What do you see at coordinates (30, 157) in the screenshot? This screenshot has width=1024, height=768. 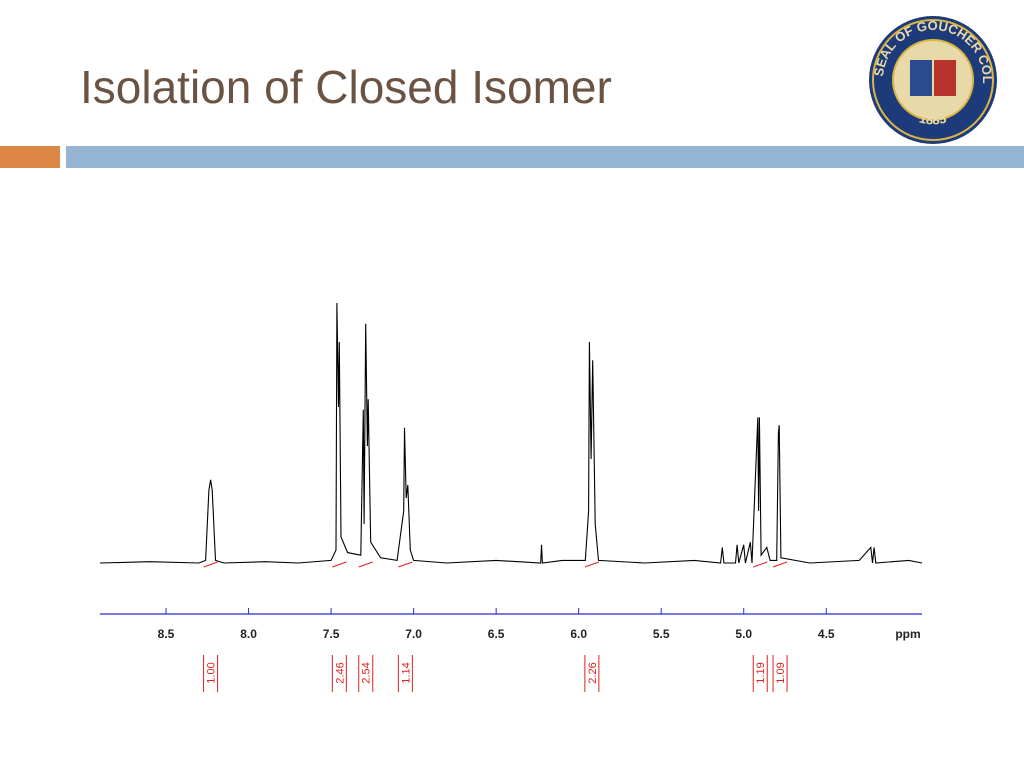 I see `accent-bar` at bounding box center [30, 157].